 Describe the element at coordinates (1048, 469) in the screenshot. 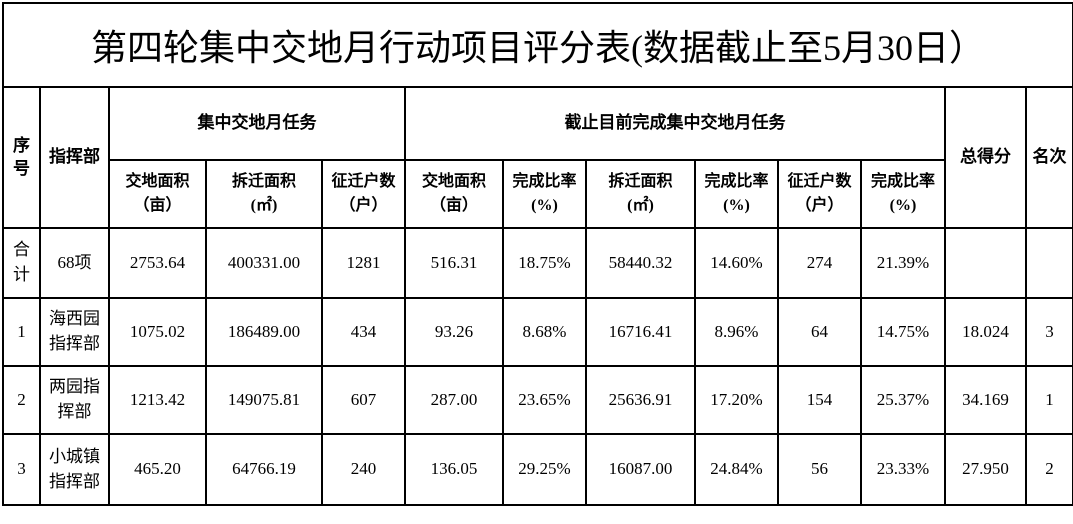

I see `cell-rank: 2` at that location.